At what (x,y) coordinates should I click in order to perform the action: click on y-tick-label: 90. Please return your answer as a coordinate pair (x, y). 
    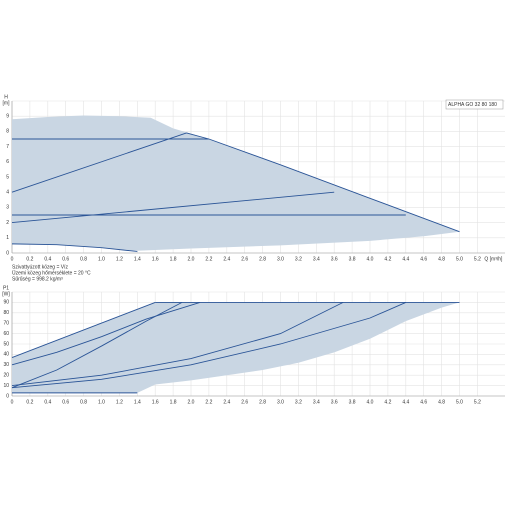
    Looking at the image, I should click on (6, 303).